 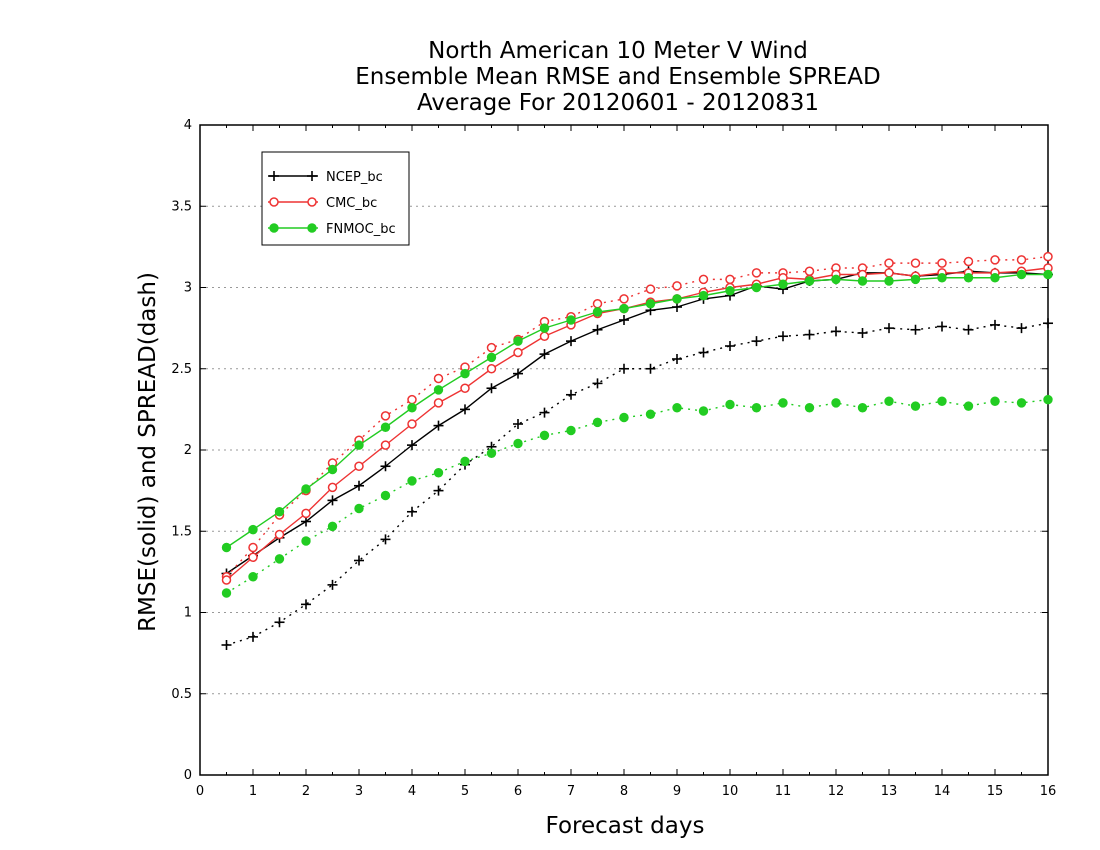 I want to click on x-tick-label: 0, so click(x=200, y=791).